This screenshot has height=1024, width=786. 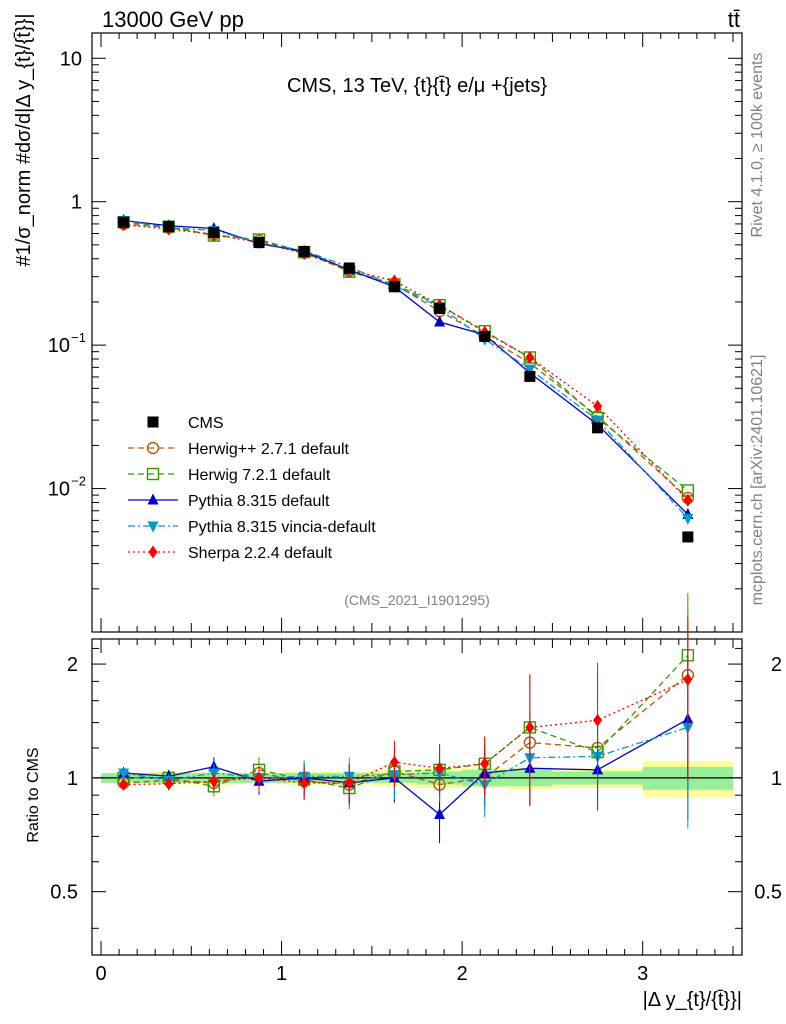 What do you see at coordinates (72, 779) in the screenshot?
I see `ratio-y-tick-label-1: 1` at bounding box center [72, 779].